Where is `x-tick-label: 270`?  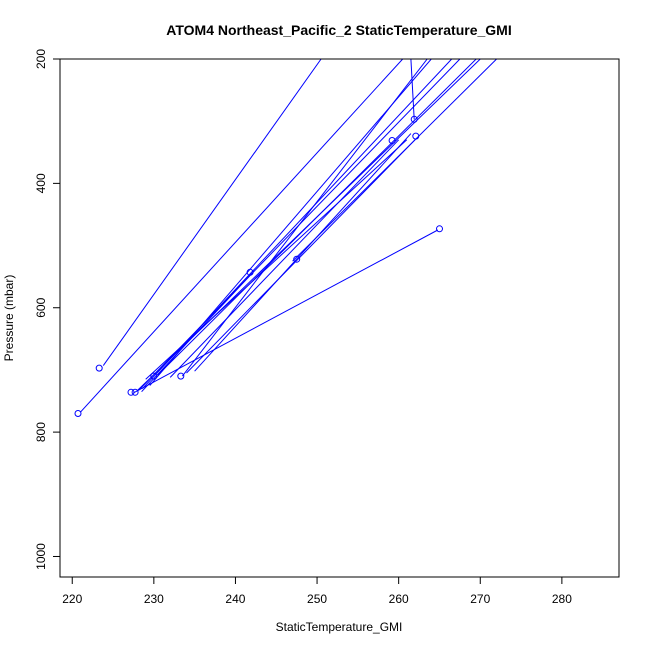
x-tick-label: 270 is located at coordinates (480, 599).